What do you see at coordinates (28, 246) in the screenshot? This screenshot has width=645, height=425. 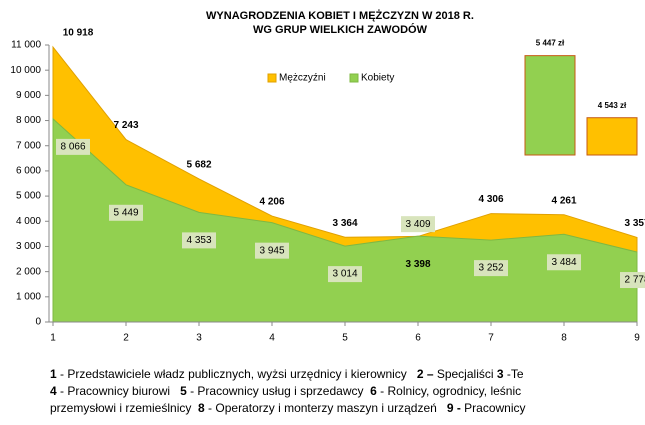 I see `y-tick-label: 3 000` at bounding box center [28, 246].